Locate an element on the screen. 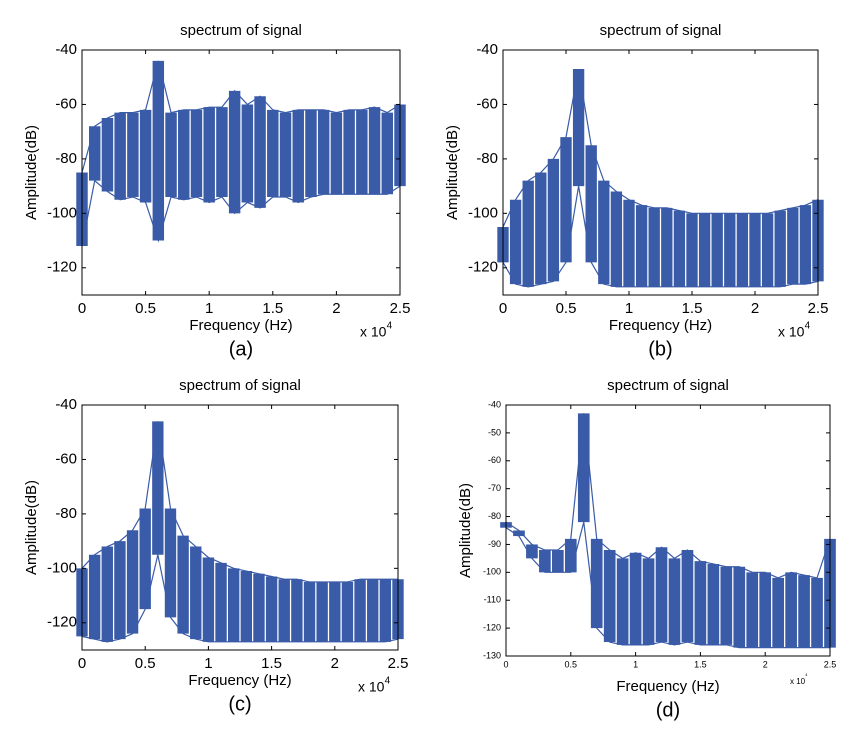  y-tick-label: -70 is located at coordinates (494, 488).